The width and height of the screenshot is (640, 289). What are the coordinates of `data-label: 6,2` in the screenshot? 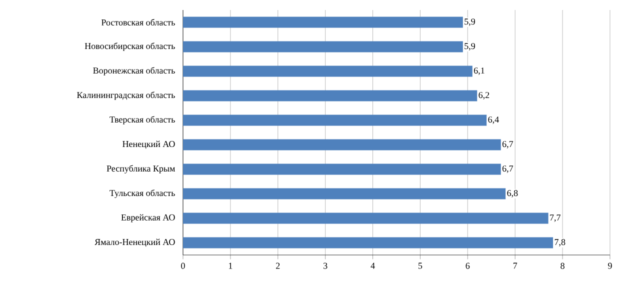 It's located at (484, 96).